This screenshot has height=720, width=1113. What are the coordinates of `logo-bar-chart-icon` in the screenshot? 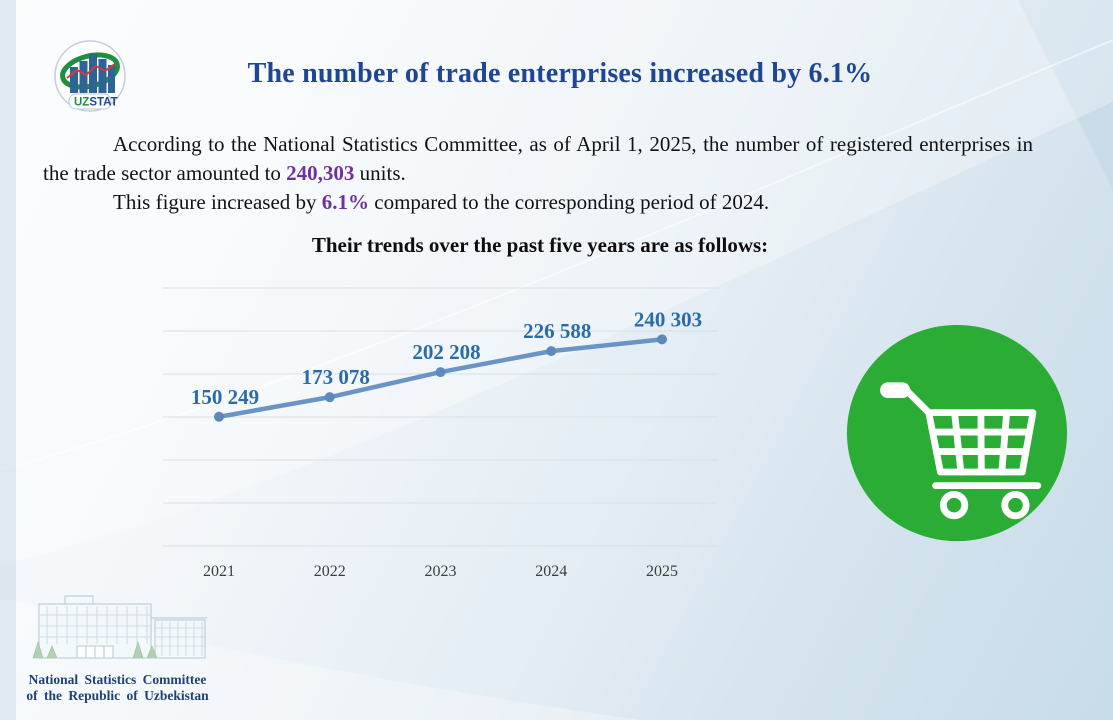 It's located at (92, 73).